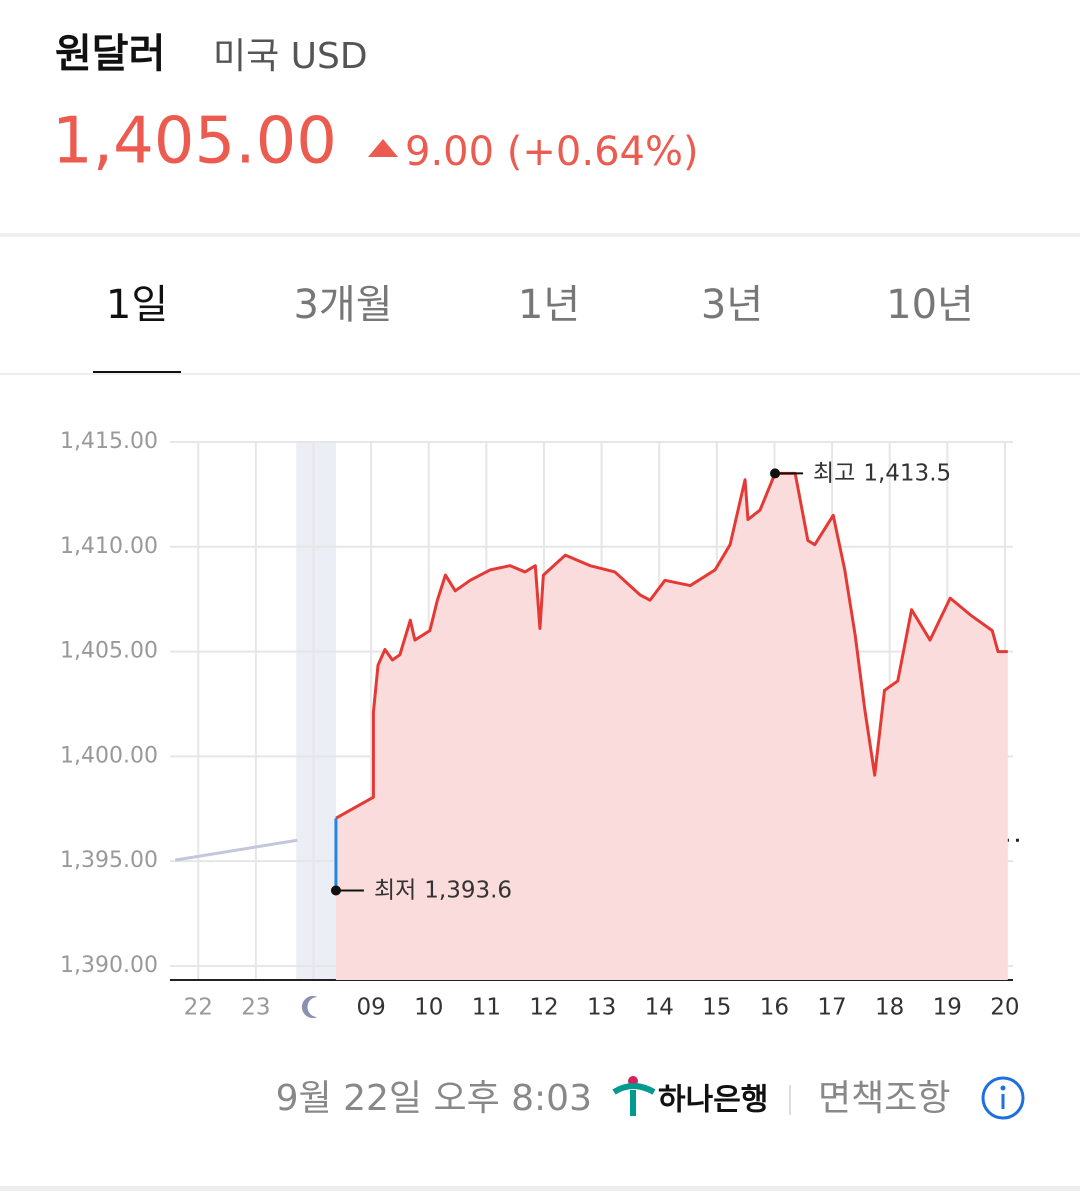 Image resolution: width=1080 pixels, height=1195 pixels. I want to click on high-text: 최고, so click(834, 473).